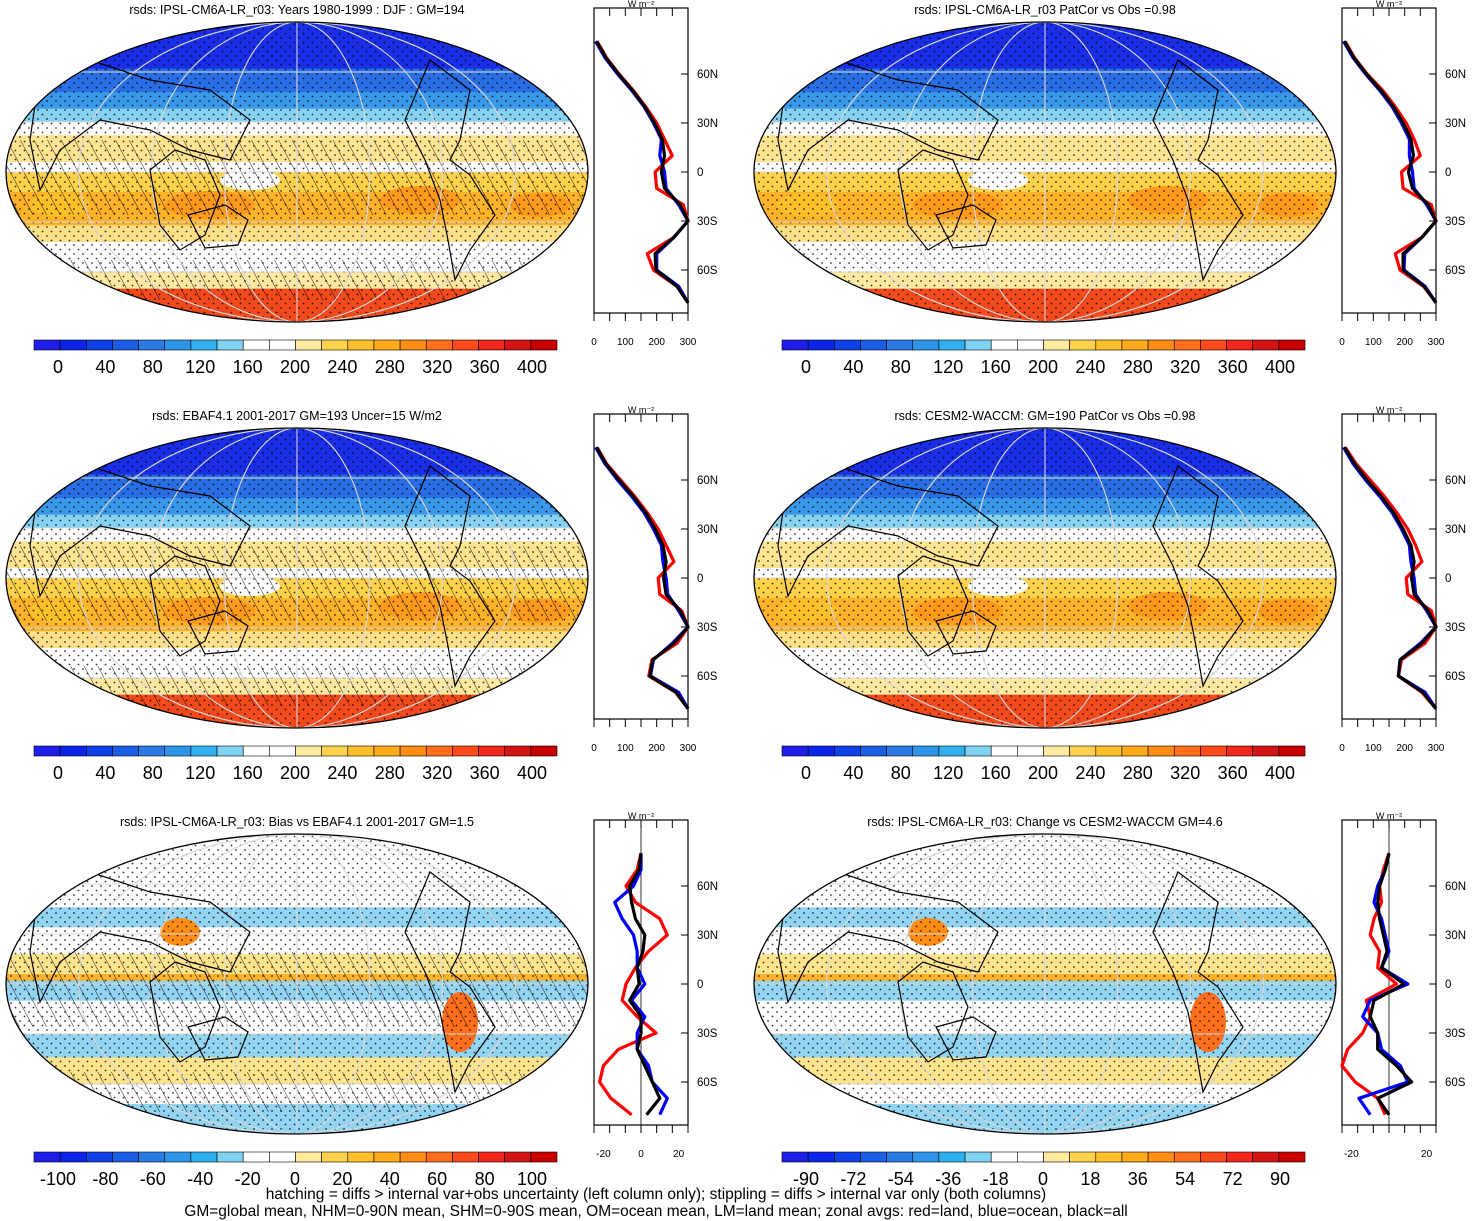  What do you see at coordinates (390, 773) in the screenshot?
I see `colorbar-tick-label: 280` at bounding box center [390, 773].